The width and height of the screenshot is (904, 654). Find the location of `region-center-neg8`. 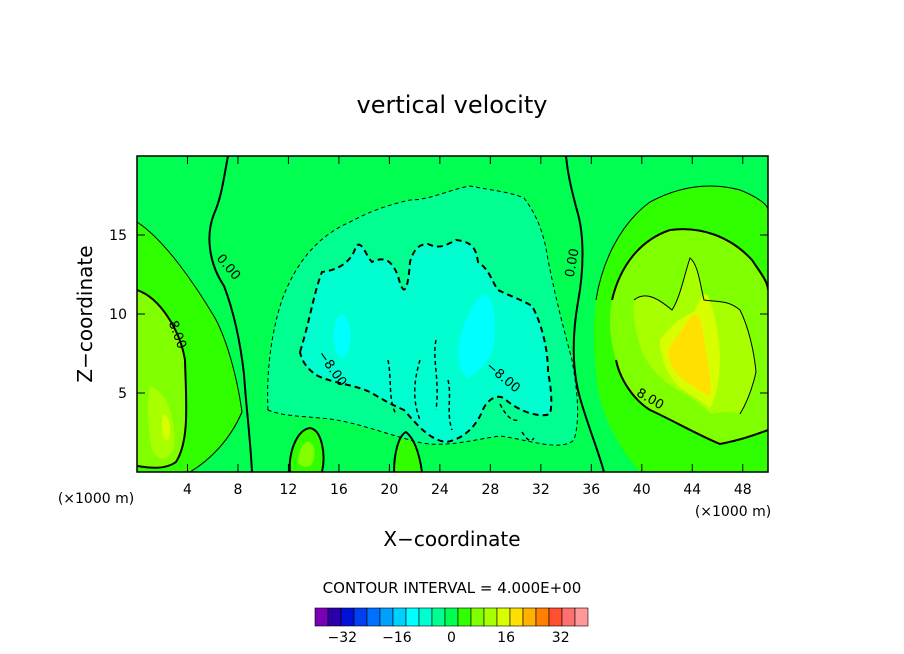

region-center-neg8 is located at coordinates (426, 341).